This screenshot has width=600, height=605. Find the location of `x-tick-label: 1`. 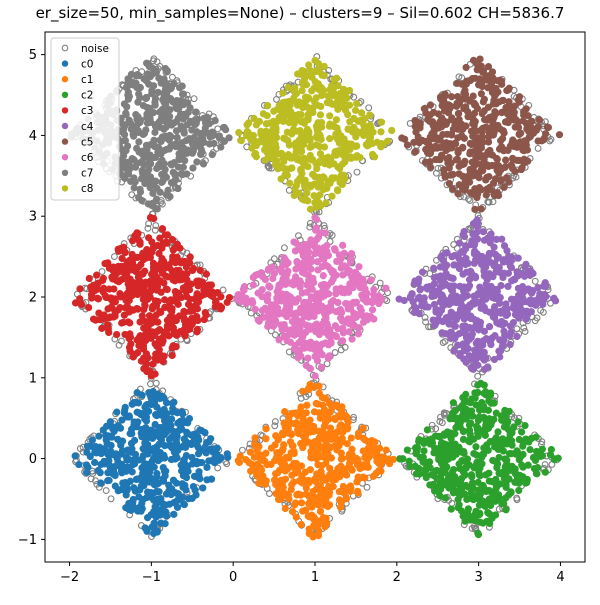

x-tick-label: 1 is located at coordinates (315, 577).